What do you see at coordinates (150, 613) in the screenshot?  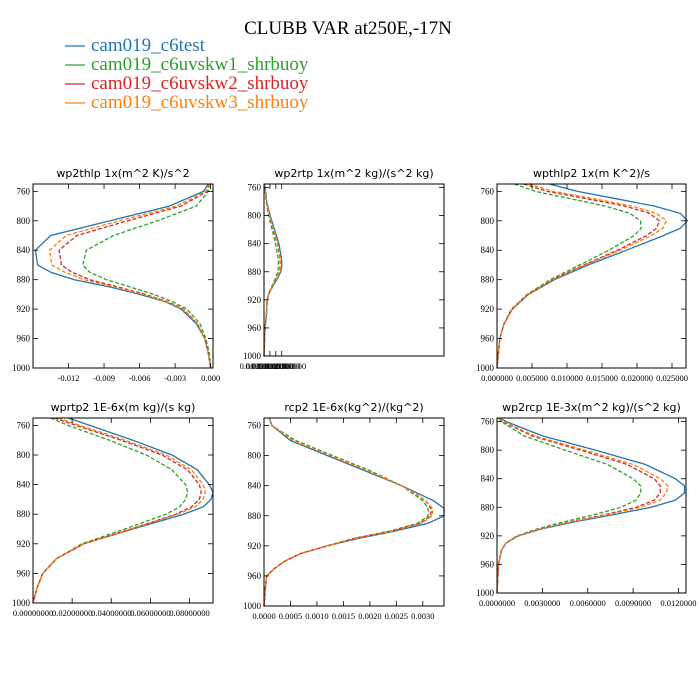 I see `x-tick-label: 0.06000000` at bounding box center [150, 613].